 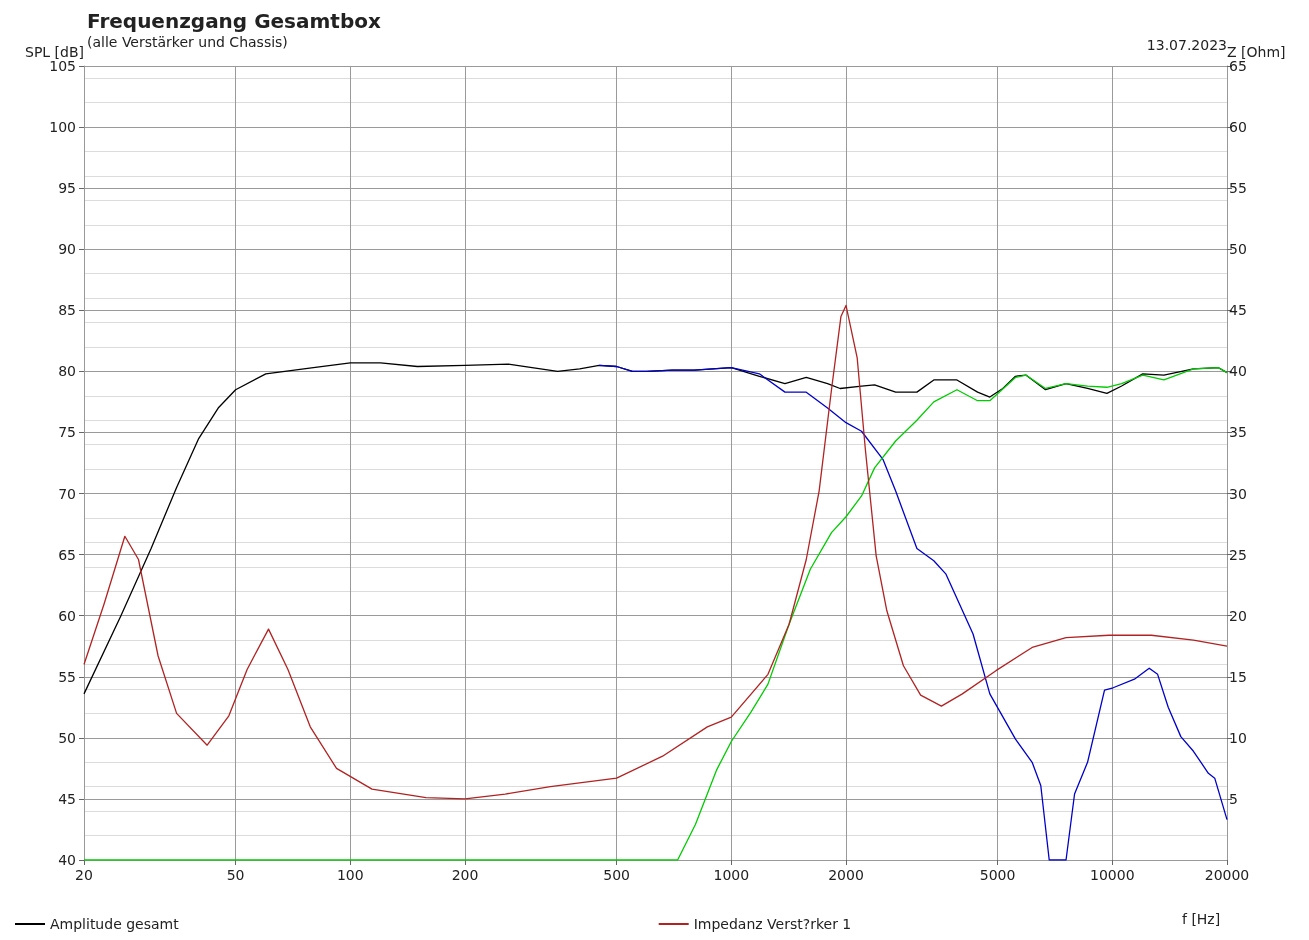 I want to click on x-tick-label: 2000, so click(x=846, y=875).